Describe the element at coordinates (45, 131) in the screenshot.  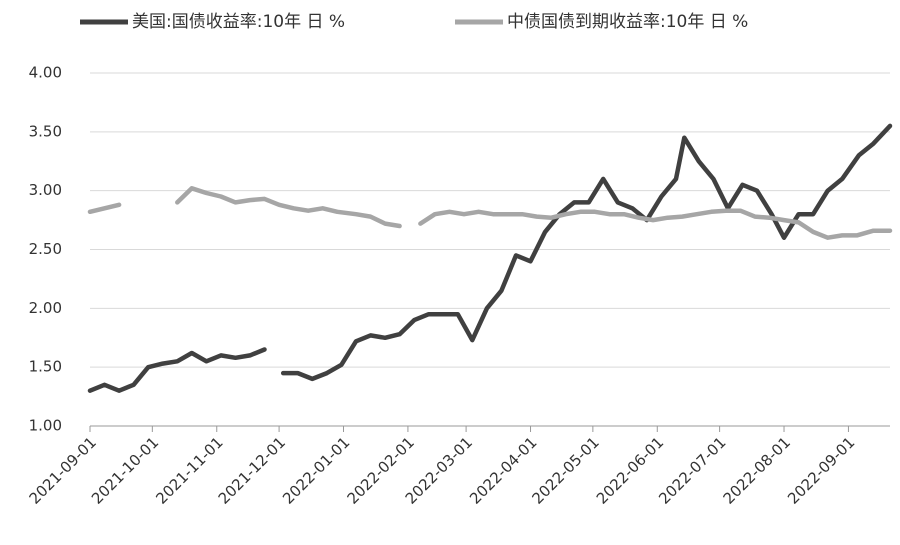
I see `y-tick-label: 3.50` at that location.